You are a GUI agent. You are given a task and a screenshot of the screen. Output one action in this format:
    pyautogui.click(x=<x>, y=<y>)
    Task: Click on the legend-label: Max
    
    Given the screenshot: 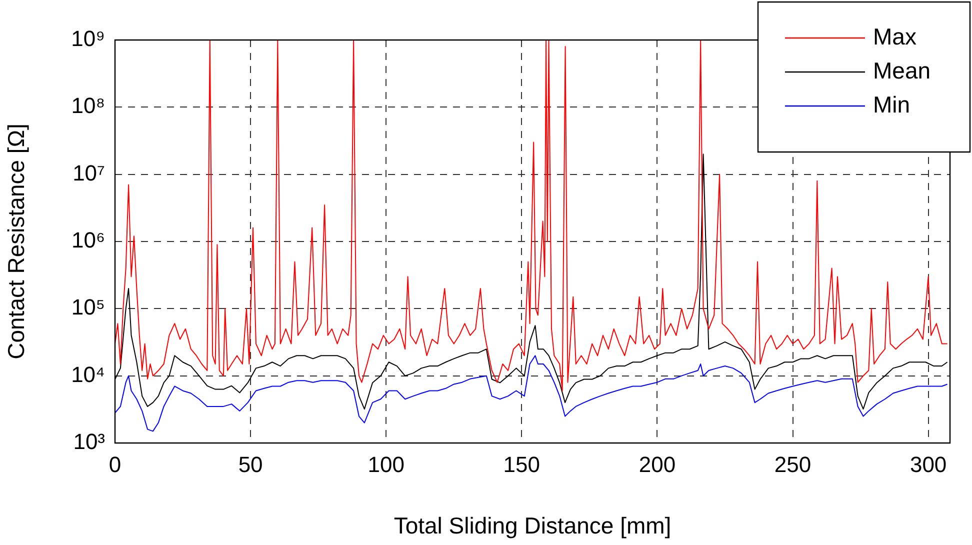 What is the action you would take?
    pyautogui.click(x=895, y=36)
    